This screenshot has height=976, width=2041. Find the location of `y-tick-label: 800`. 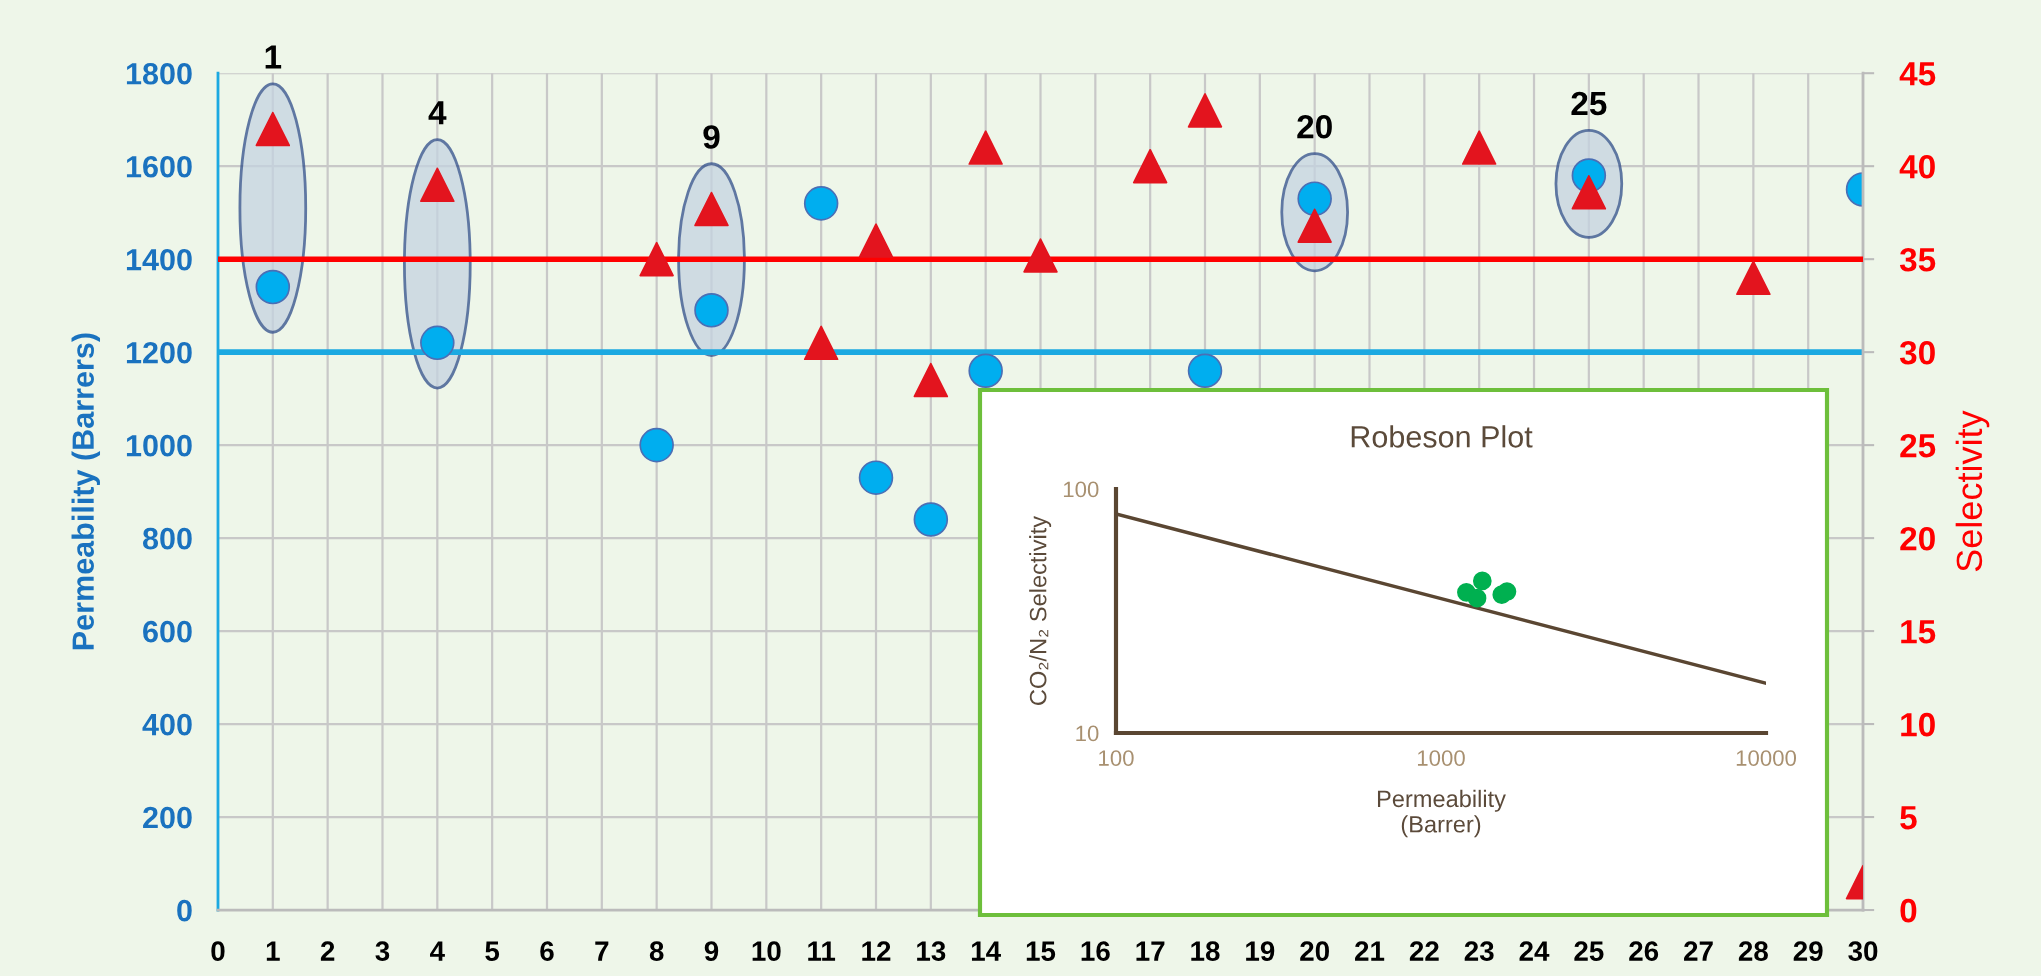

y-tick-label: 800 is located at coordinates (167, 538).